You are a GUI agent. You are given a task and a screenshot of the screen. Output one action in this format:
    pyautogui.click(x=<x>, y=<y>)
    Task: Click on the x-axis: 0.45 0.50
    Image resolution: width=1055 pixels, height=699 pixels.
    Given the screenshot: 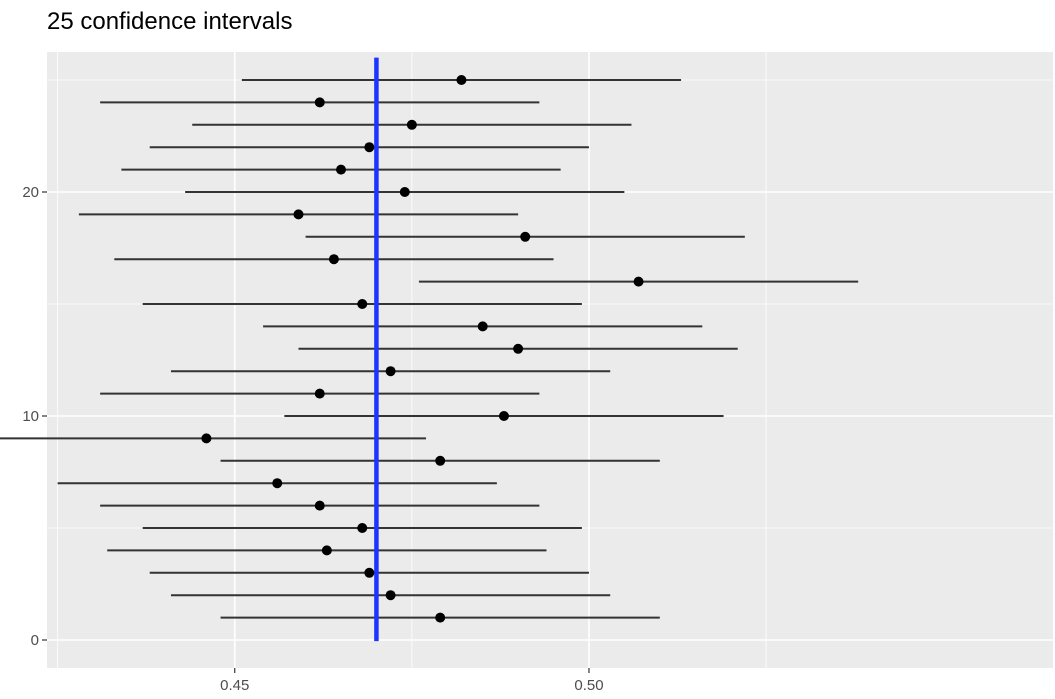 What is the action you would take?
    pyautogui.click(x=412, y=681)
    